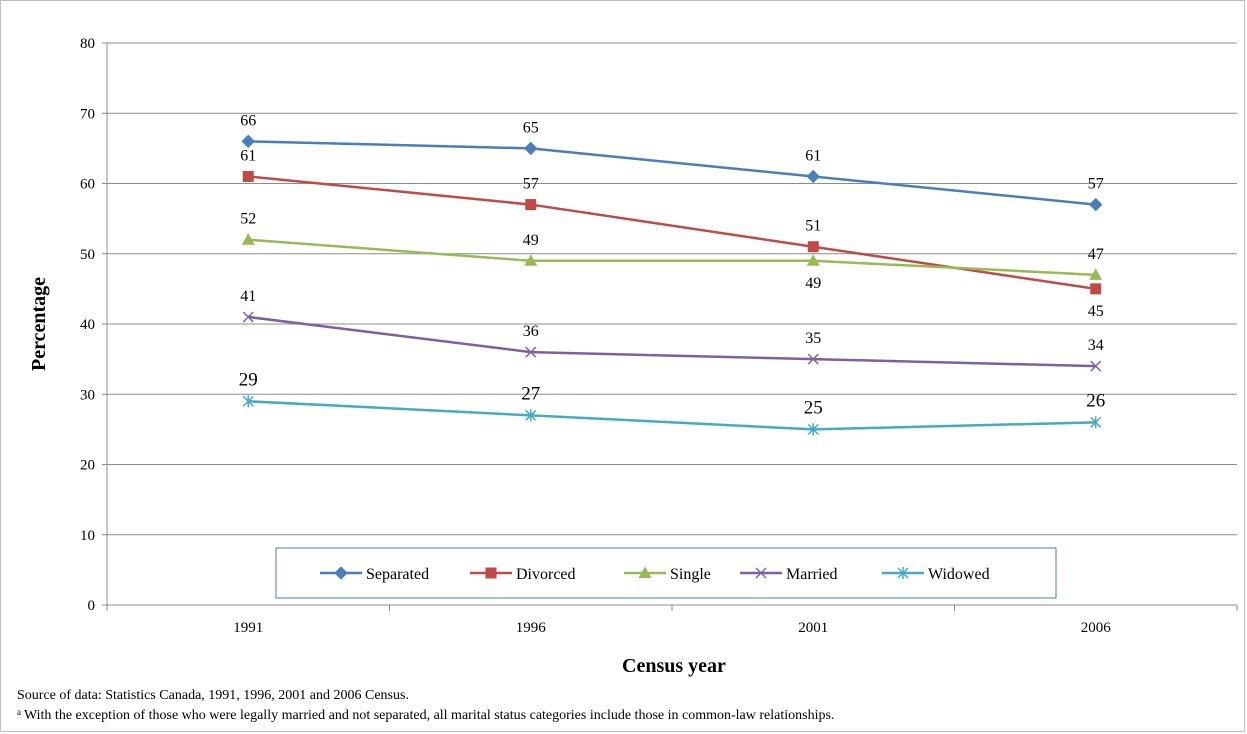 This screenshot has height=734, width=1247. Describe the element at coordinates (672, 257) in the screenshot. I see `series-line-single` at that location.